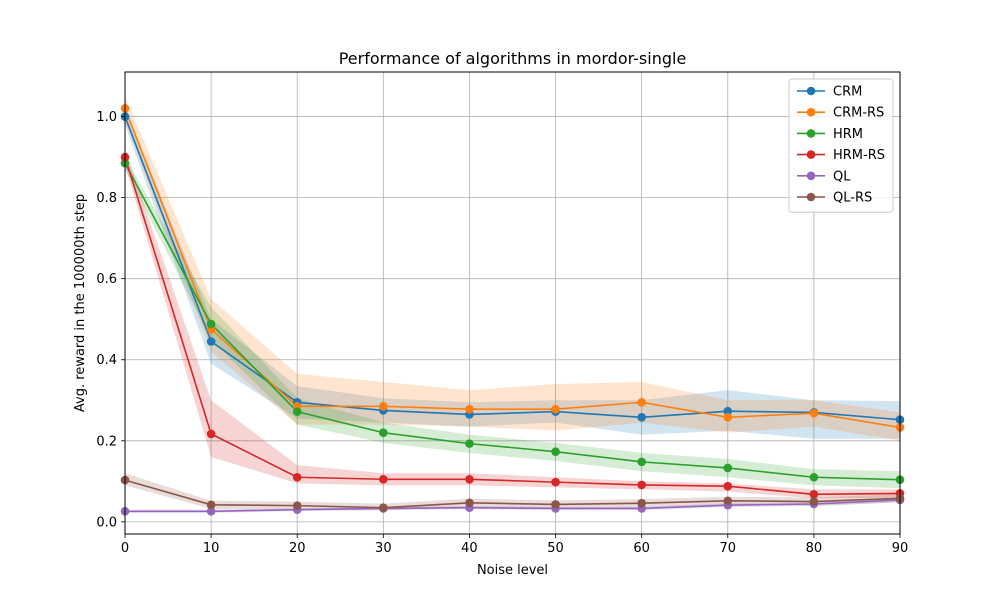 Image resolution: width=1000 pixels, height=600 pixels. What do you see at coordinates (80, 303) in the screenshot?
I see `y-axis-title: Avg. reward in the 100000th step` at bounding box center [80, 303].